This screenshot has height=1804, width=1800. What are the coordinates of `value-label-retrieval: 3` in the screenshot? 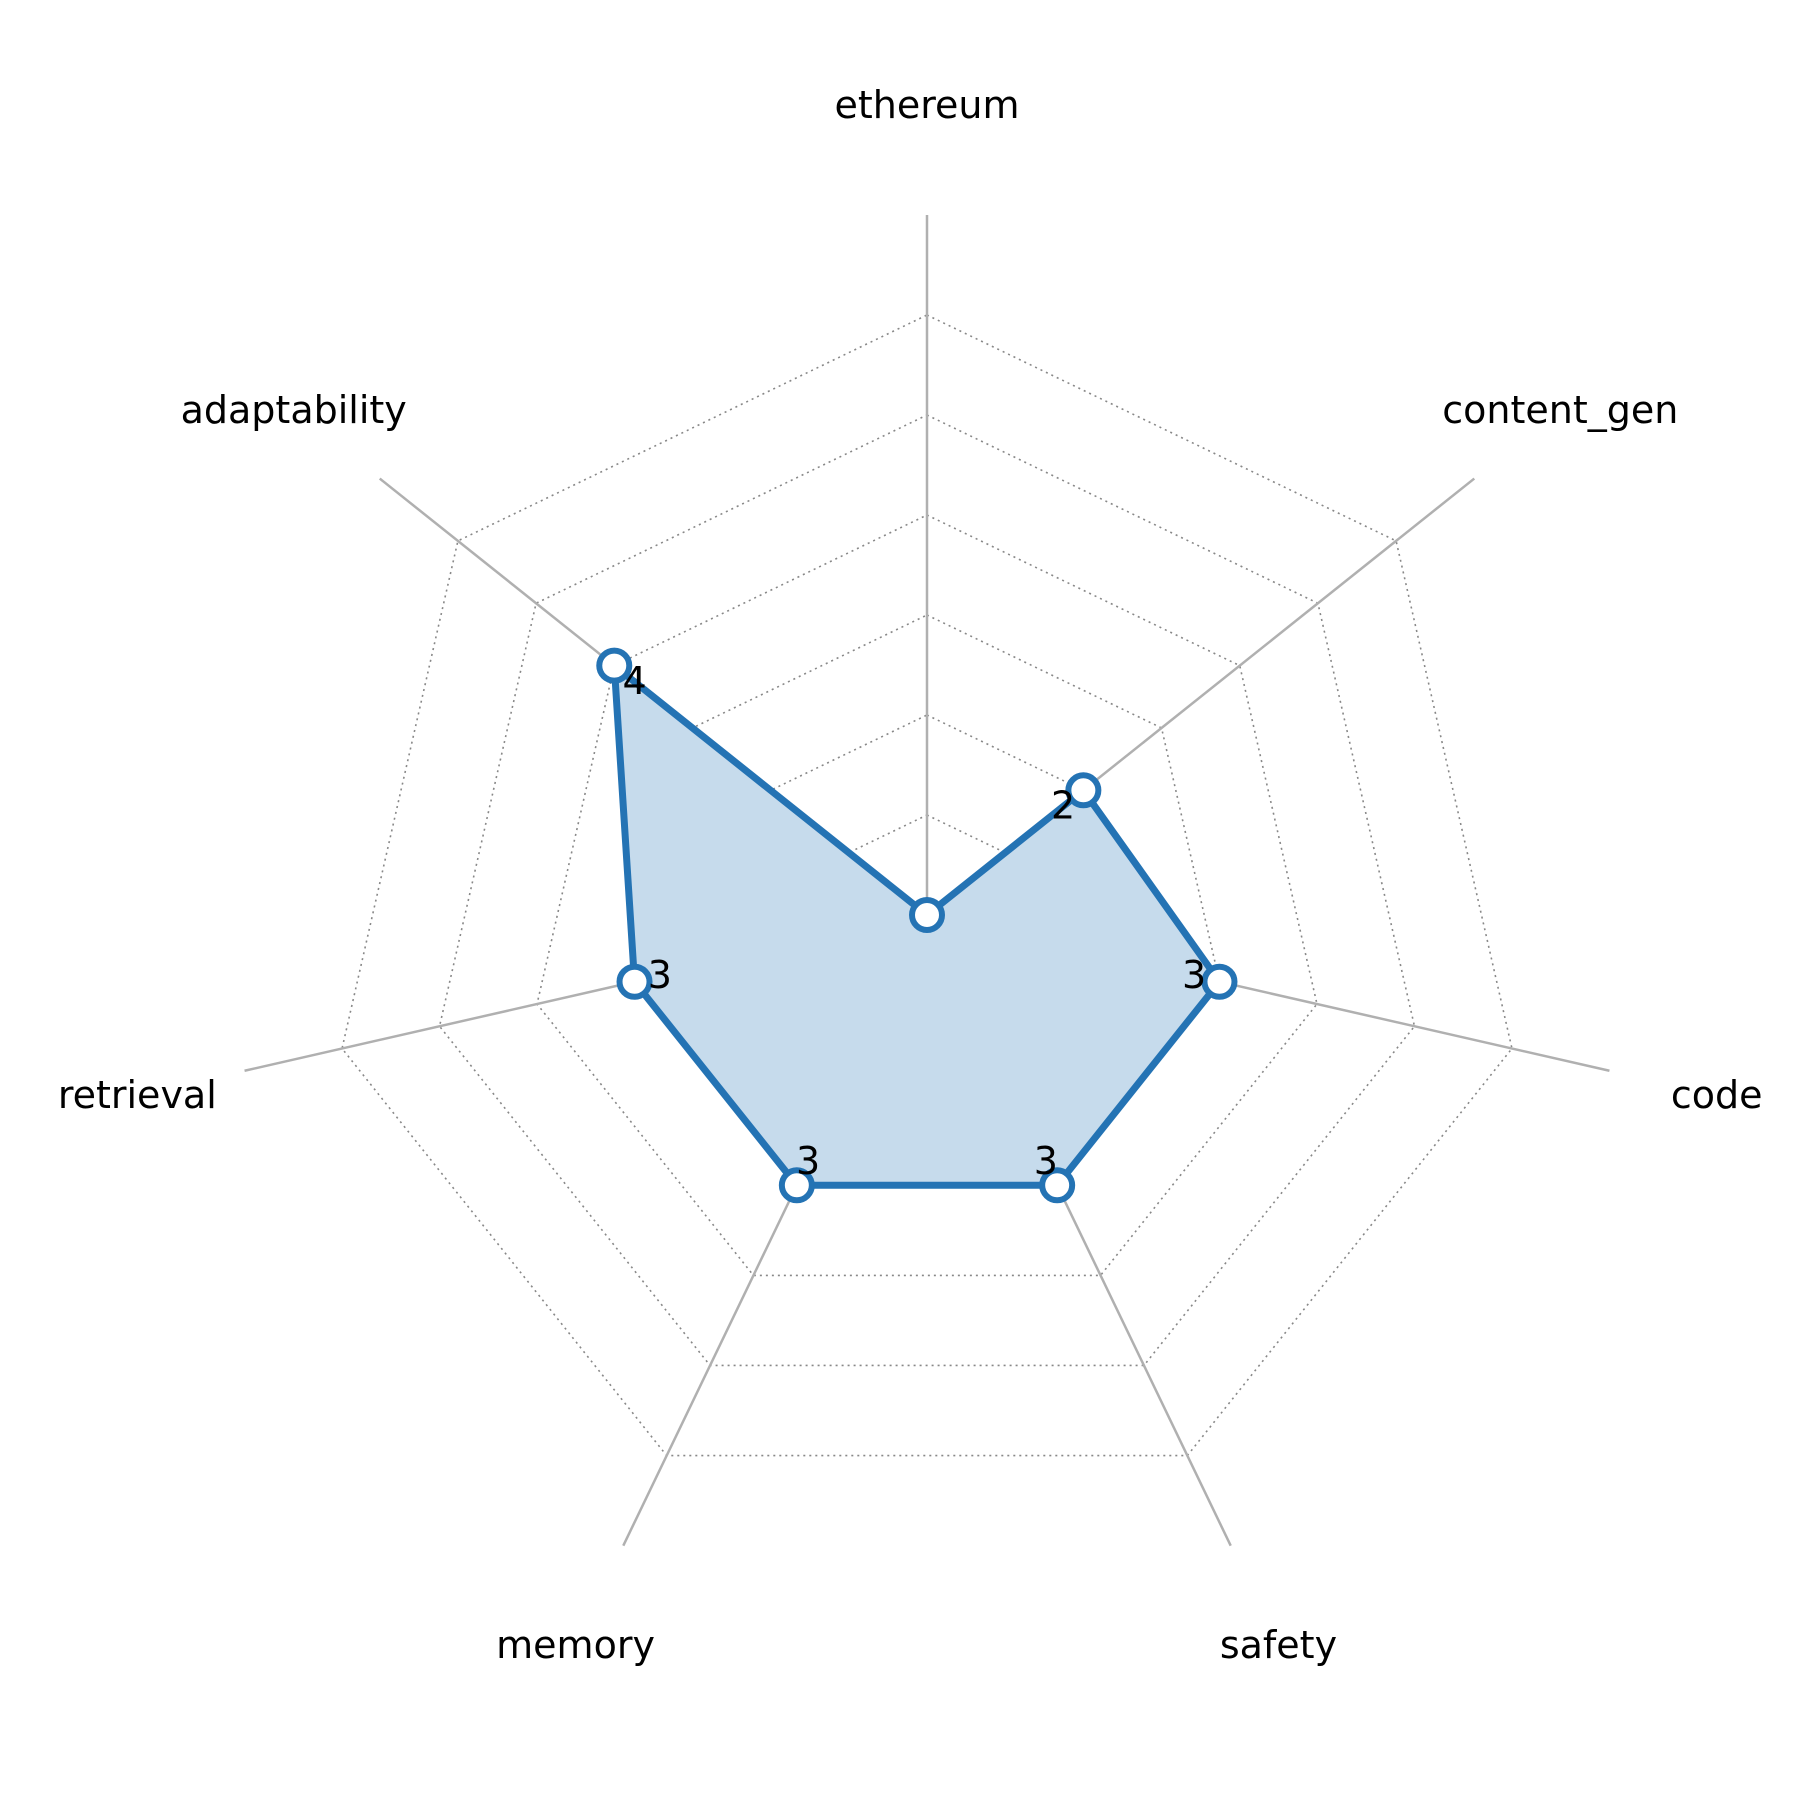 It's located at (660, 975).